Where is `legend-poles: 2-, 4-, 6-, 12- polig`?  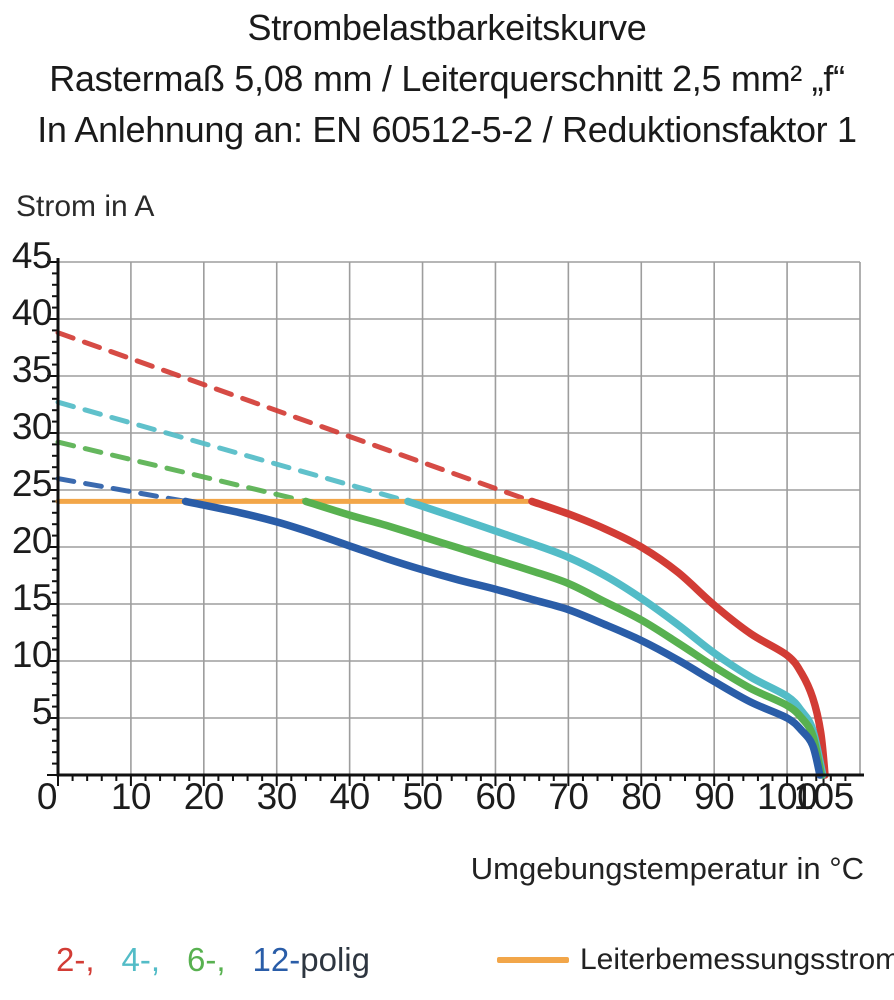
legend-poles: 2-, 4-, 6-, 12- polig is located at coordinates (213, 960).